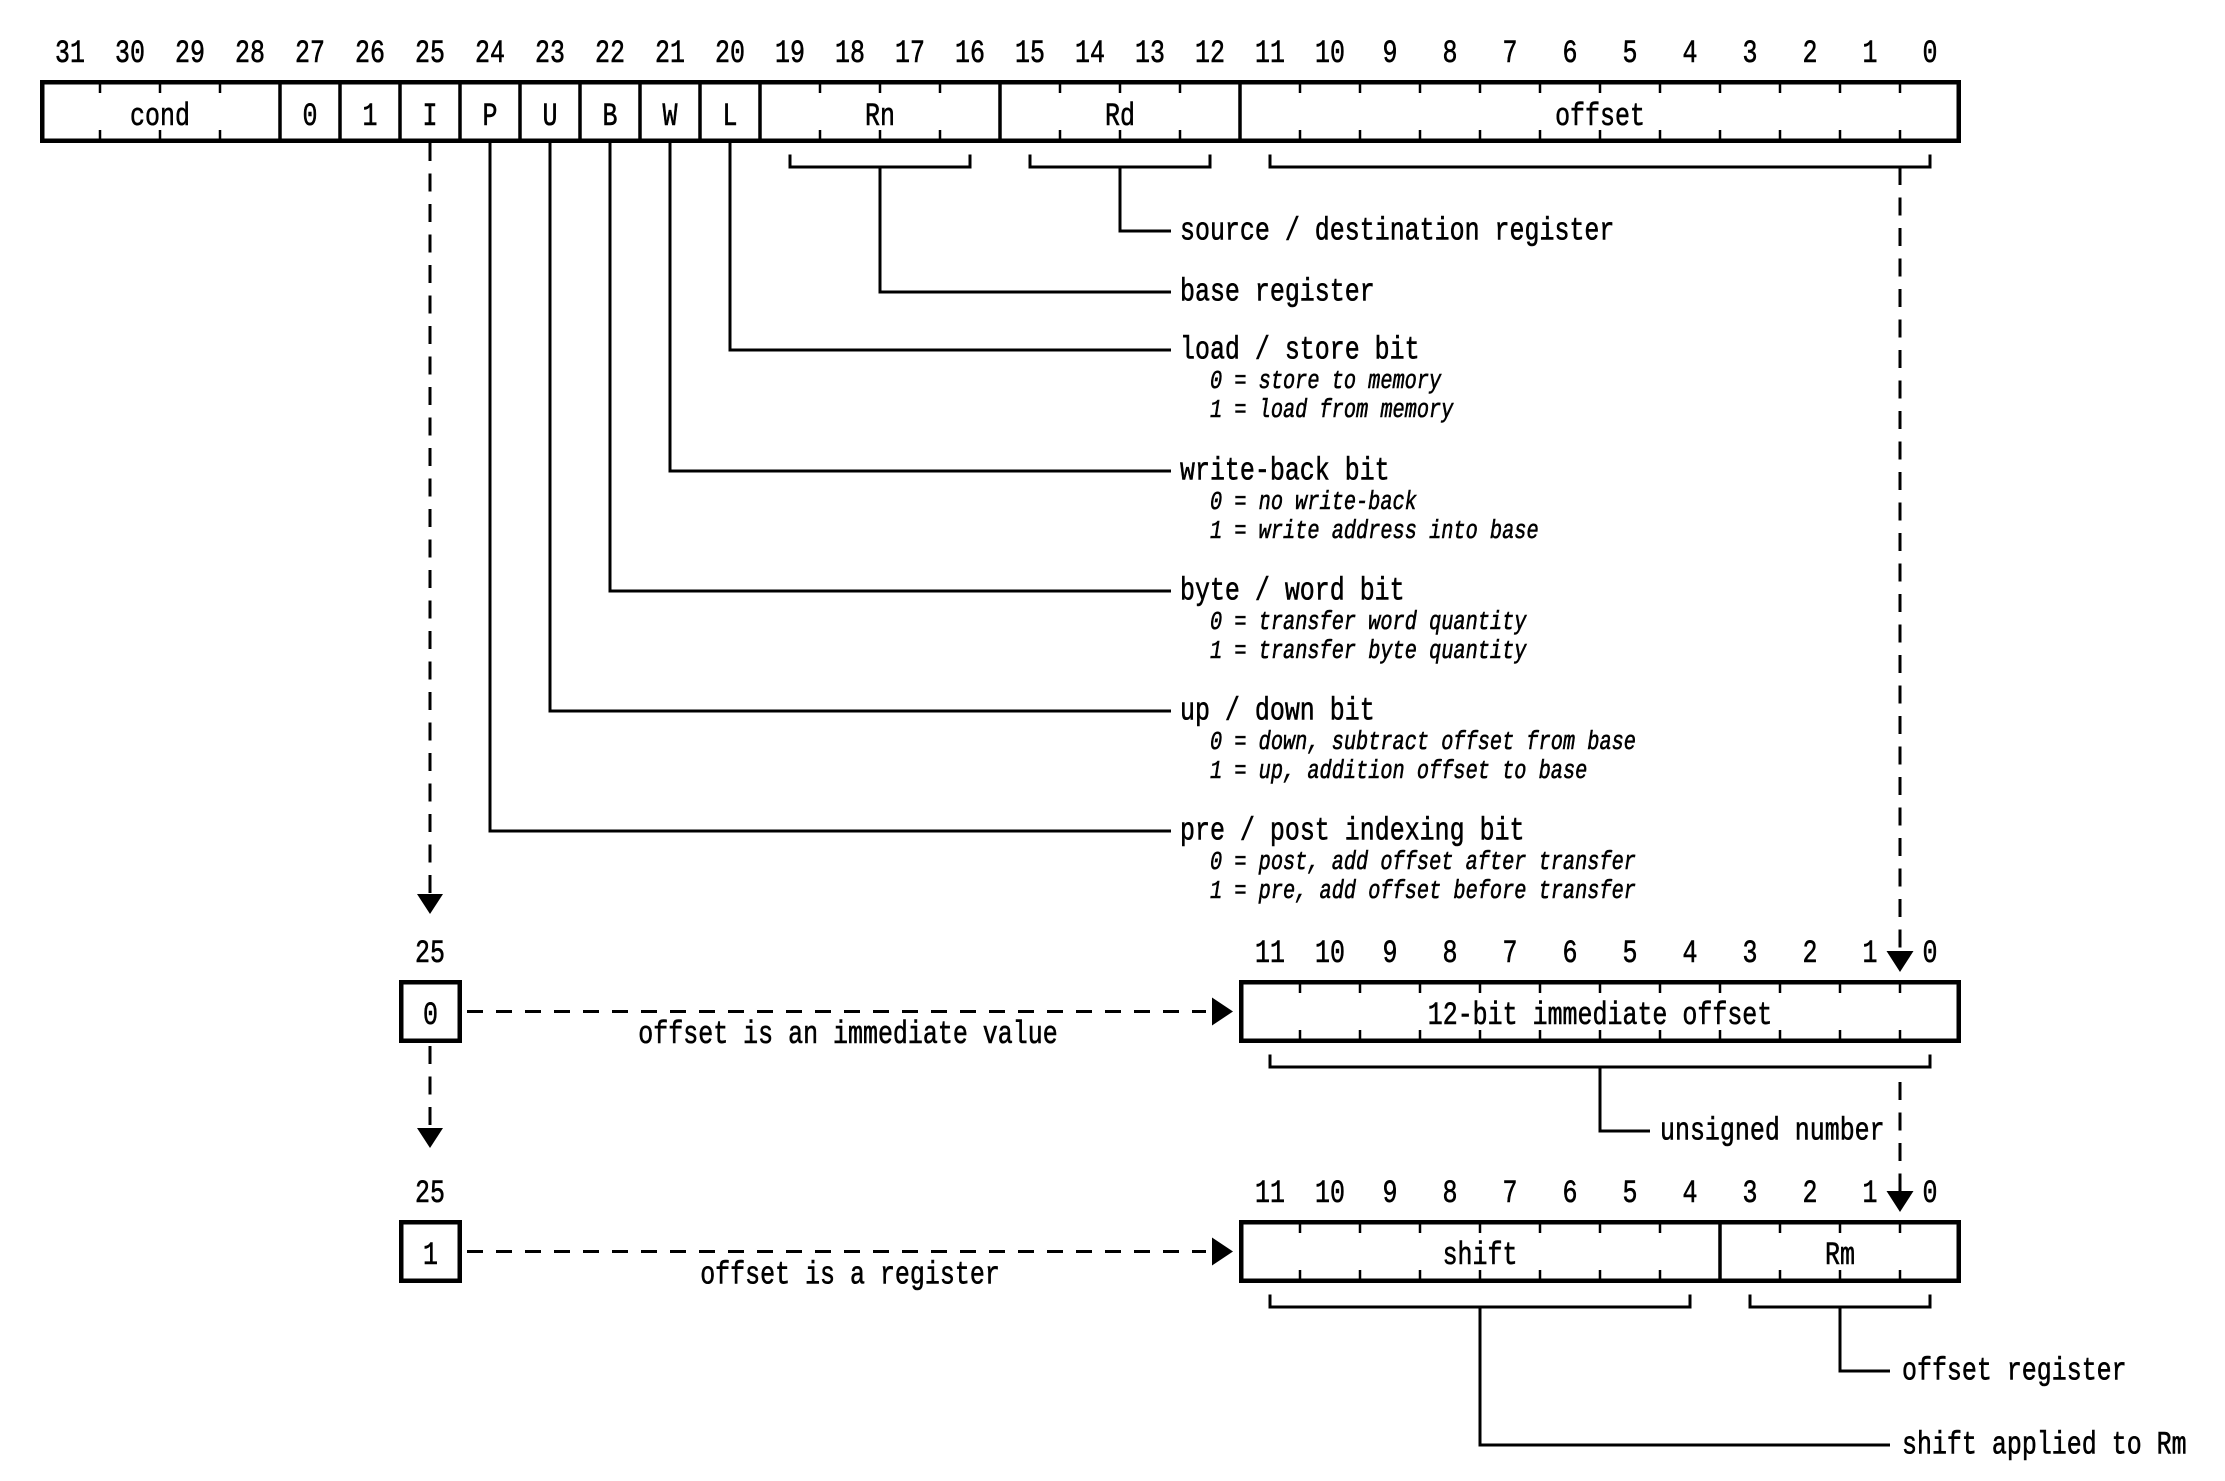 The height and width of the screenshot is (1481, 2225). Describe the element at coordinates (430, 116) in the screenshot. I see `svg-text: I` at that location.